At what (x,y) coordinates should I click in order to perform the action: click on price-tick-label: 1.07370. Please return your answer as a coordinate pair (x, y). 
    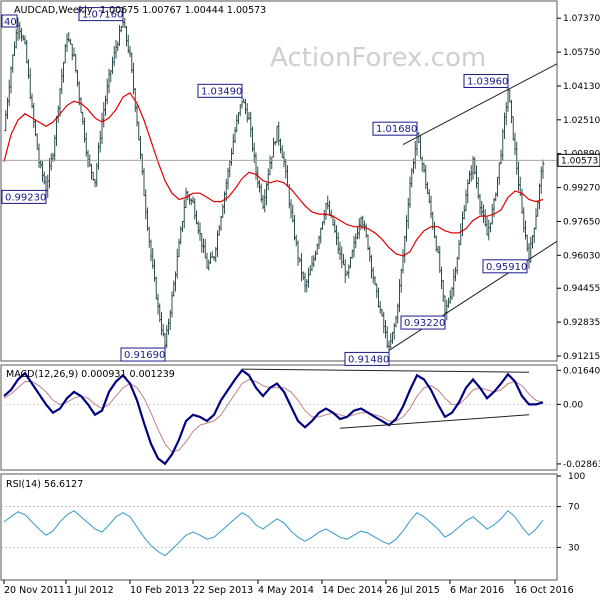
    Looking at the image, I should click on (581, 19).